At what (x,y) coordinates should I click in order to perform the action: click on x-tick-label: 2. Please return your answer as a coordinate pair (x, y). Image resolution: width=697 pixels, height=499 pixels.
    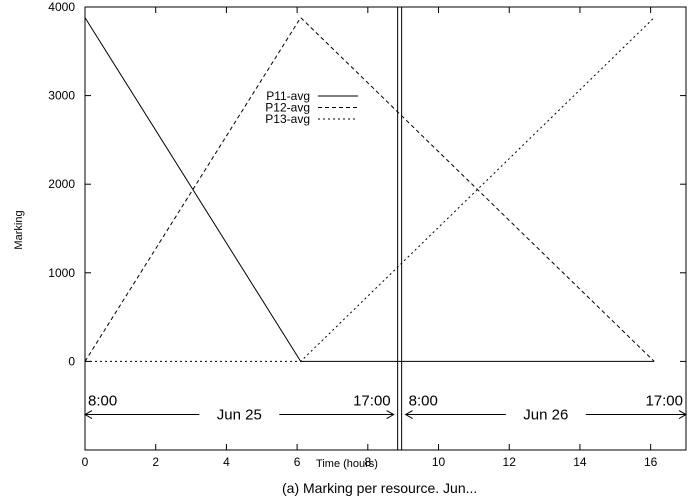
    Looking at the image, I should click on (155, 462).